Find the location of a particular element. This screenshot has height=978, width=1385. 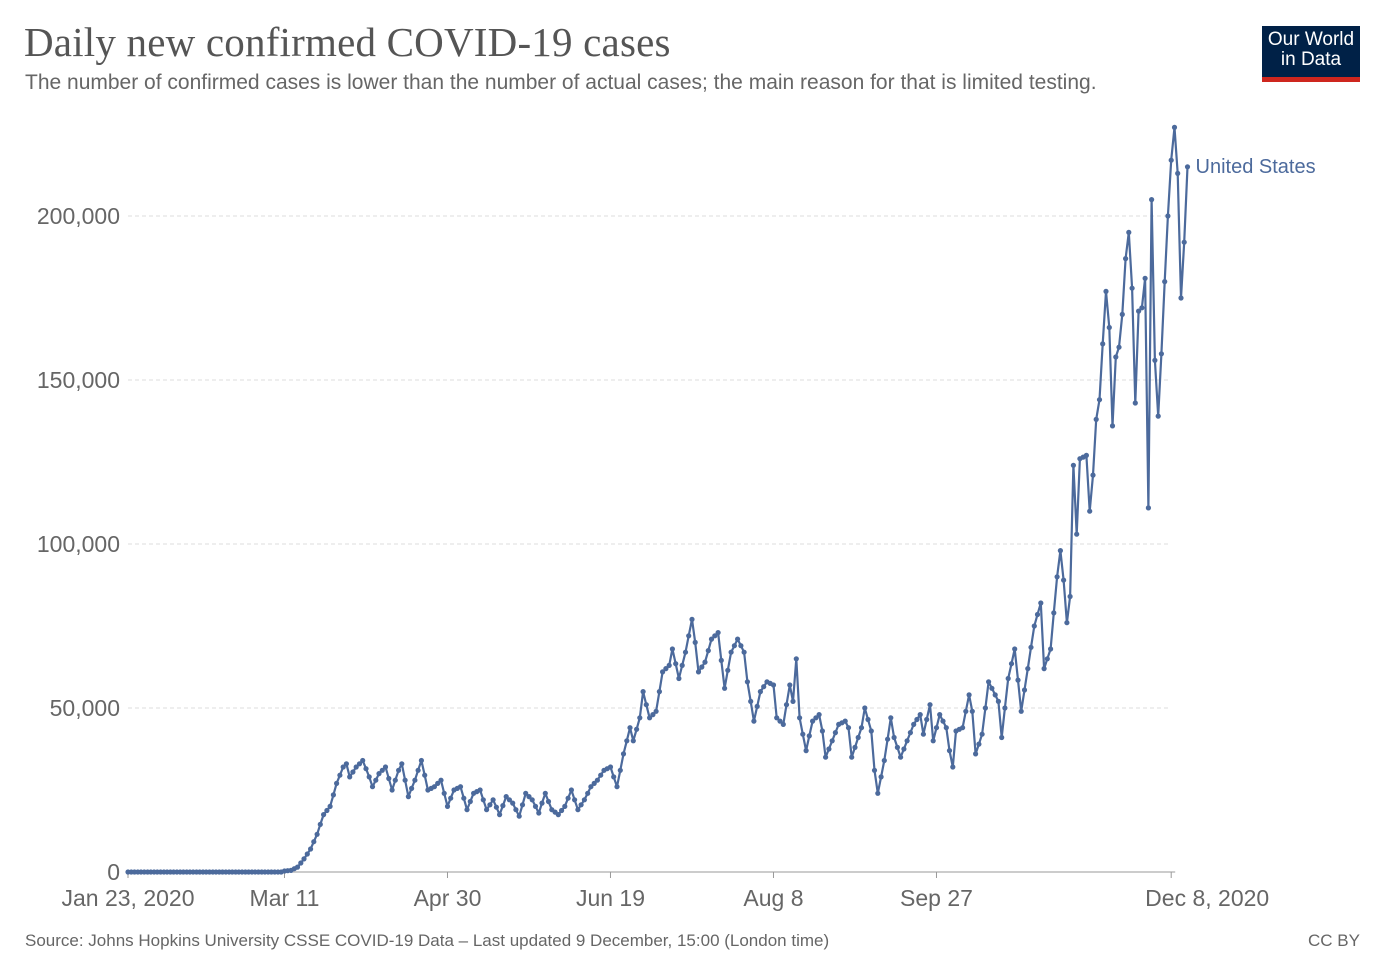

y-tick-label: 50,000 is located at coordinates (85, 708).